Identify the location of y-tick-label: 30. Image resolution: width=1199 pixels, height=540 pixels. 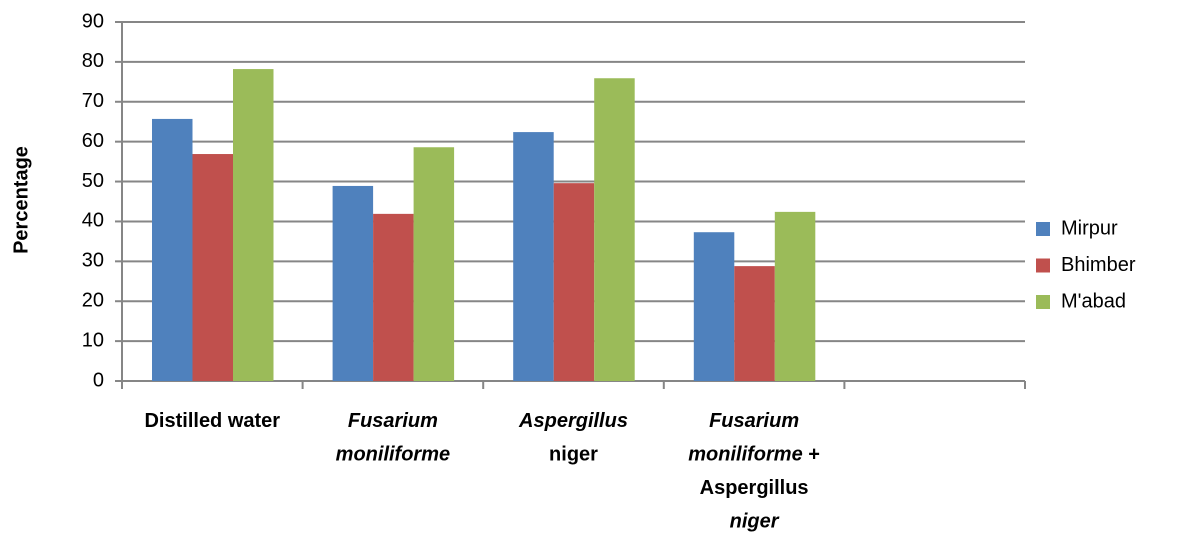
(93, 261).